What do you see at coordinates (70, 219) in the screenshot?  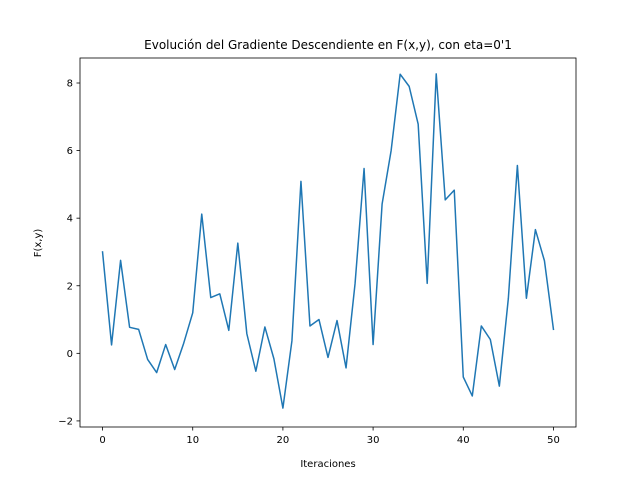 I see `y-tick-label: 4` at bounding box center [70, 219].